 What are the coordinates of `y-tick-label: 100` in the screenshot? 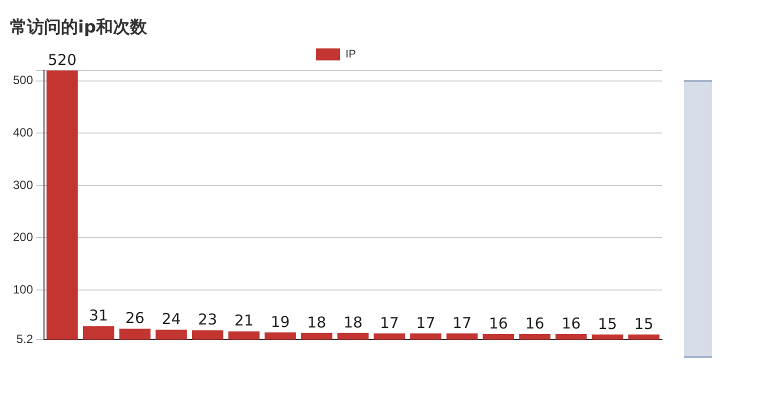 It's located at (23, 289).